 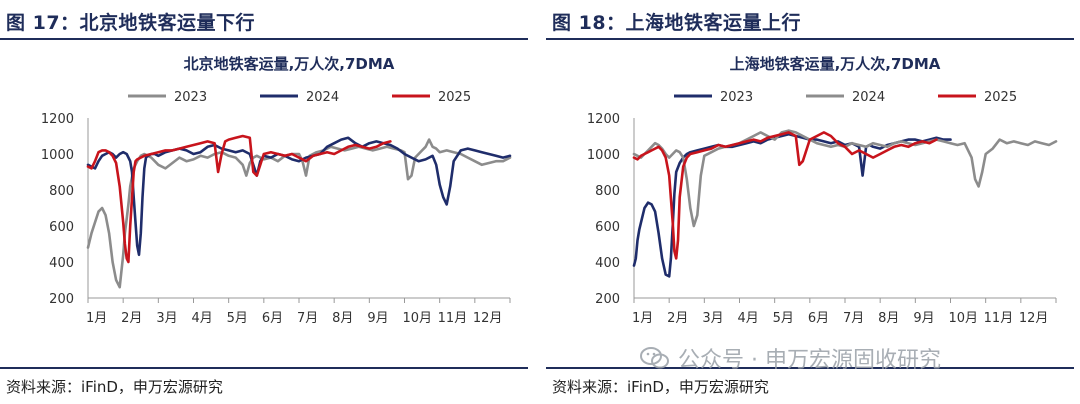 What do you see at coordinates (131, 23) in the screenshot?
I see `figure-title: 图 17：北京地铁客运量下行` at bounding box center [131, 23].